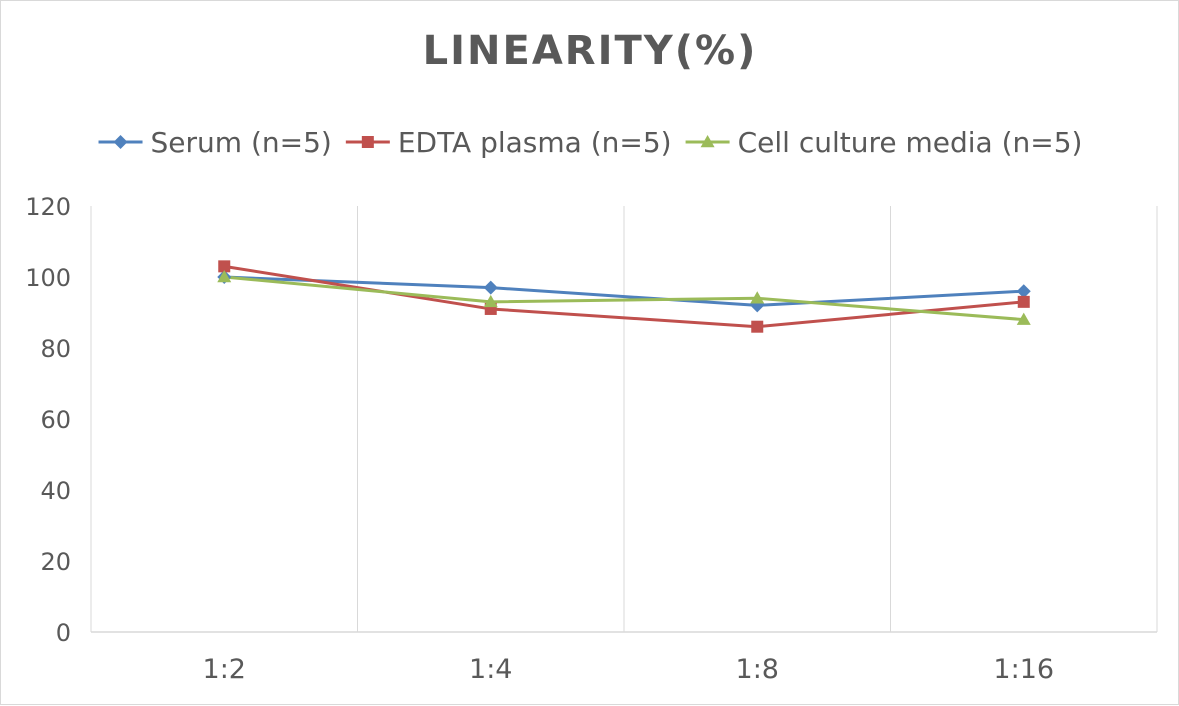 The image size is (1179, 706). Describe the element at coordinates (910, 142) in the screenshot. I see `legend-label: Cell culture media (n=5)` at that location.